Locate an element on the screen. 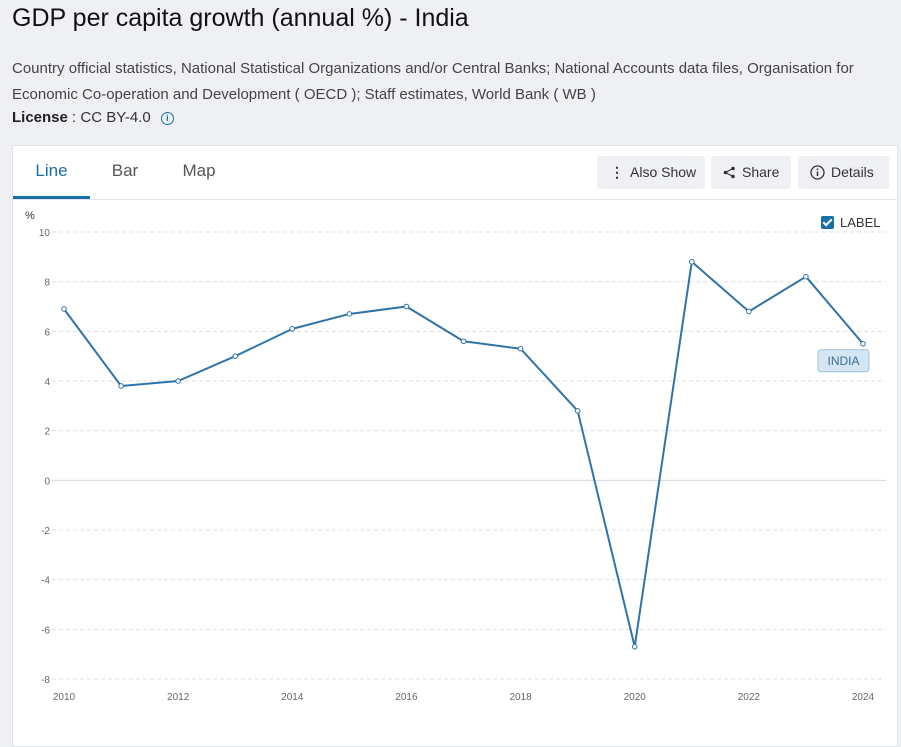  tab-bar: Line Bar Map ⋮ Also Show Share is located at coordinates (455, 173).